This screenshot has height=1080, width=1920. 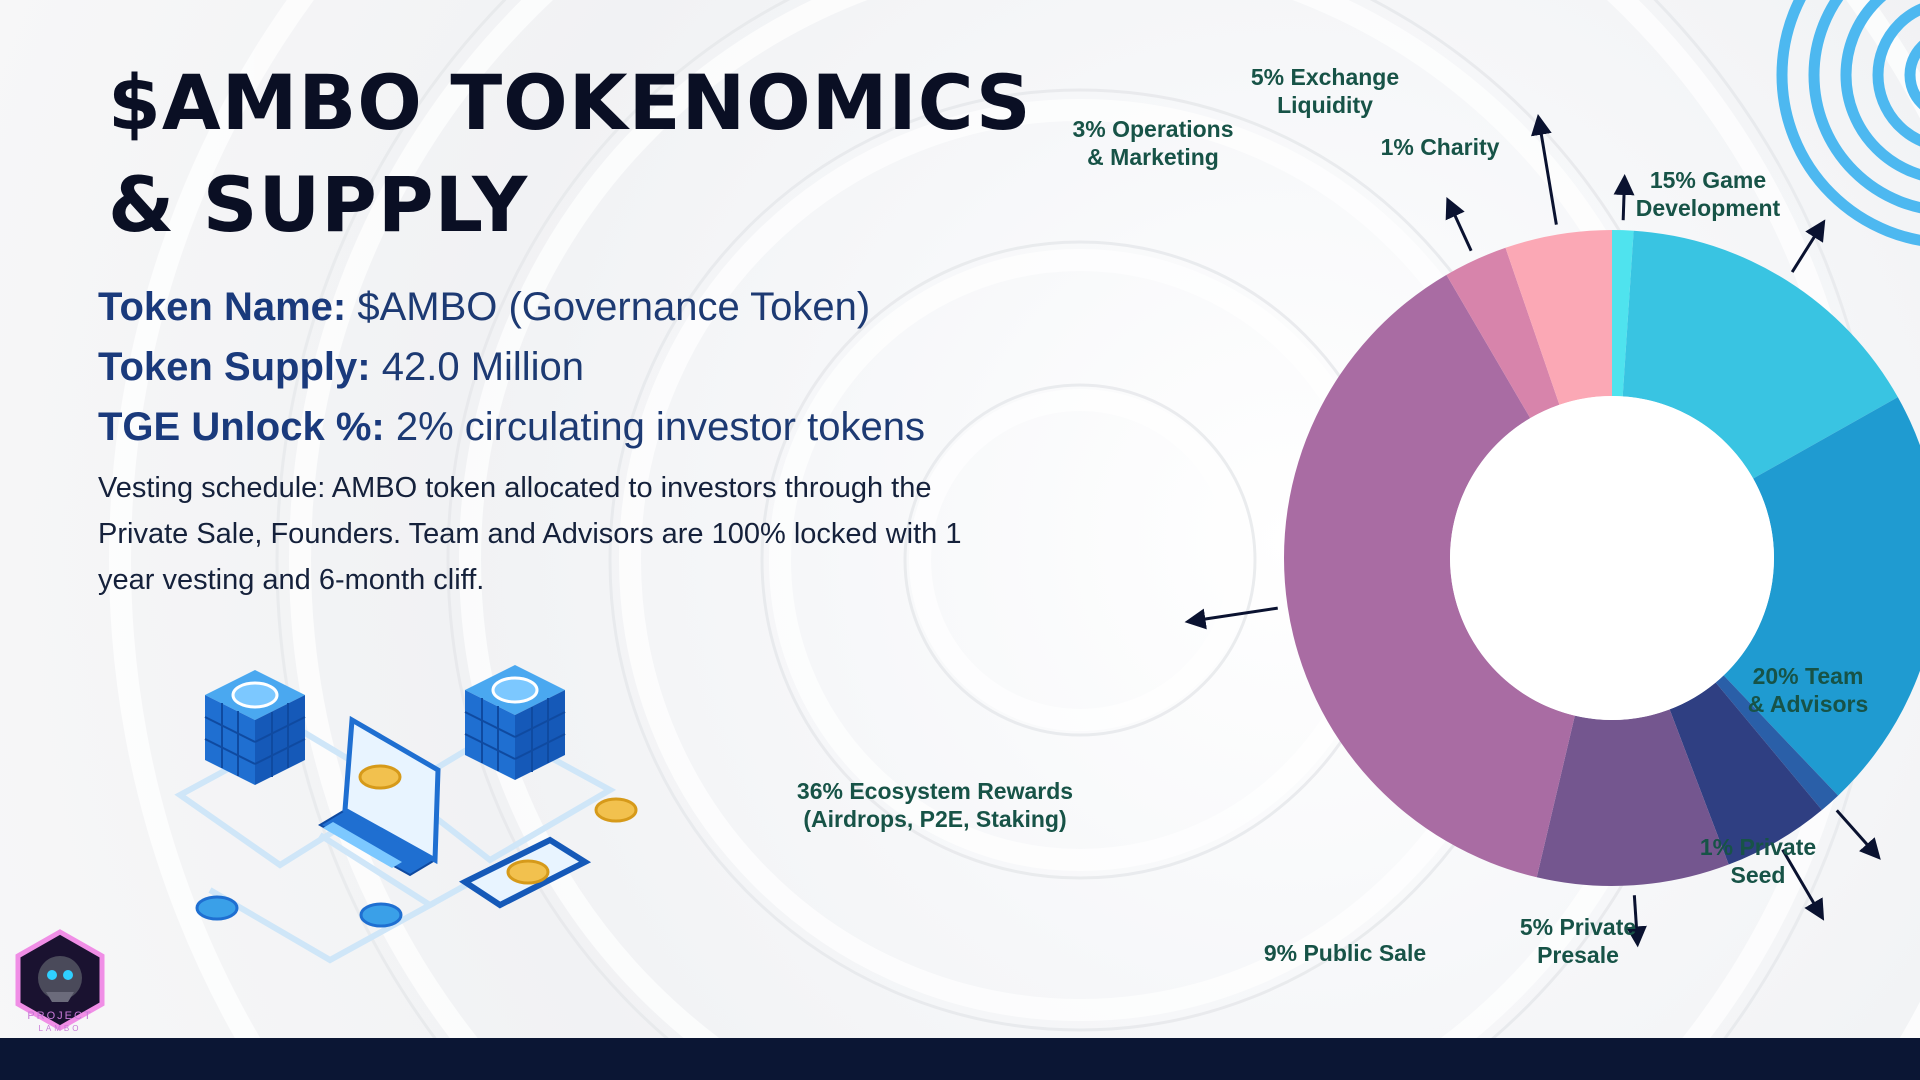 I want to click on slice-label: 5% Exchange Liquidity, so click(x=1325, y=91).